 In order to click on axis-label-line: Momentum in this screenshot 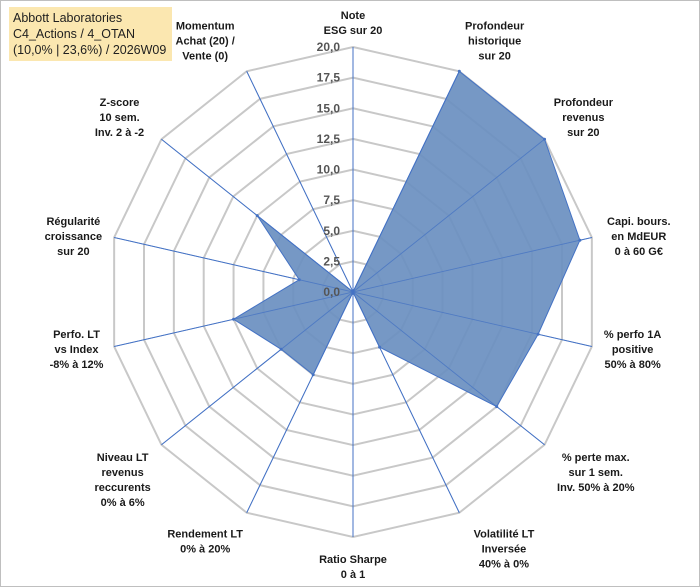, I will do `click(205, 26)`.